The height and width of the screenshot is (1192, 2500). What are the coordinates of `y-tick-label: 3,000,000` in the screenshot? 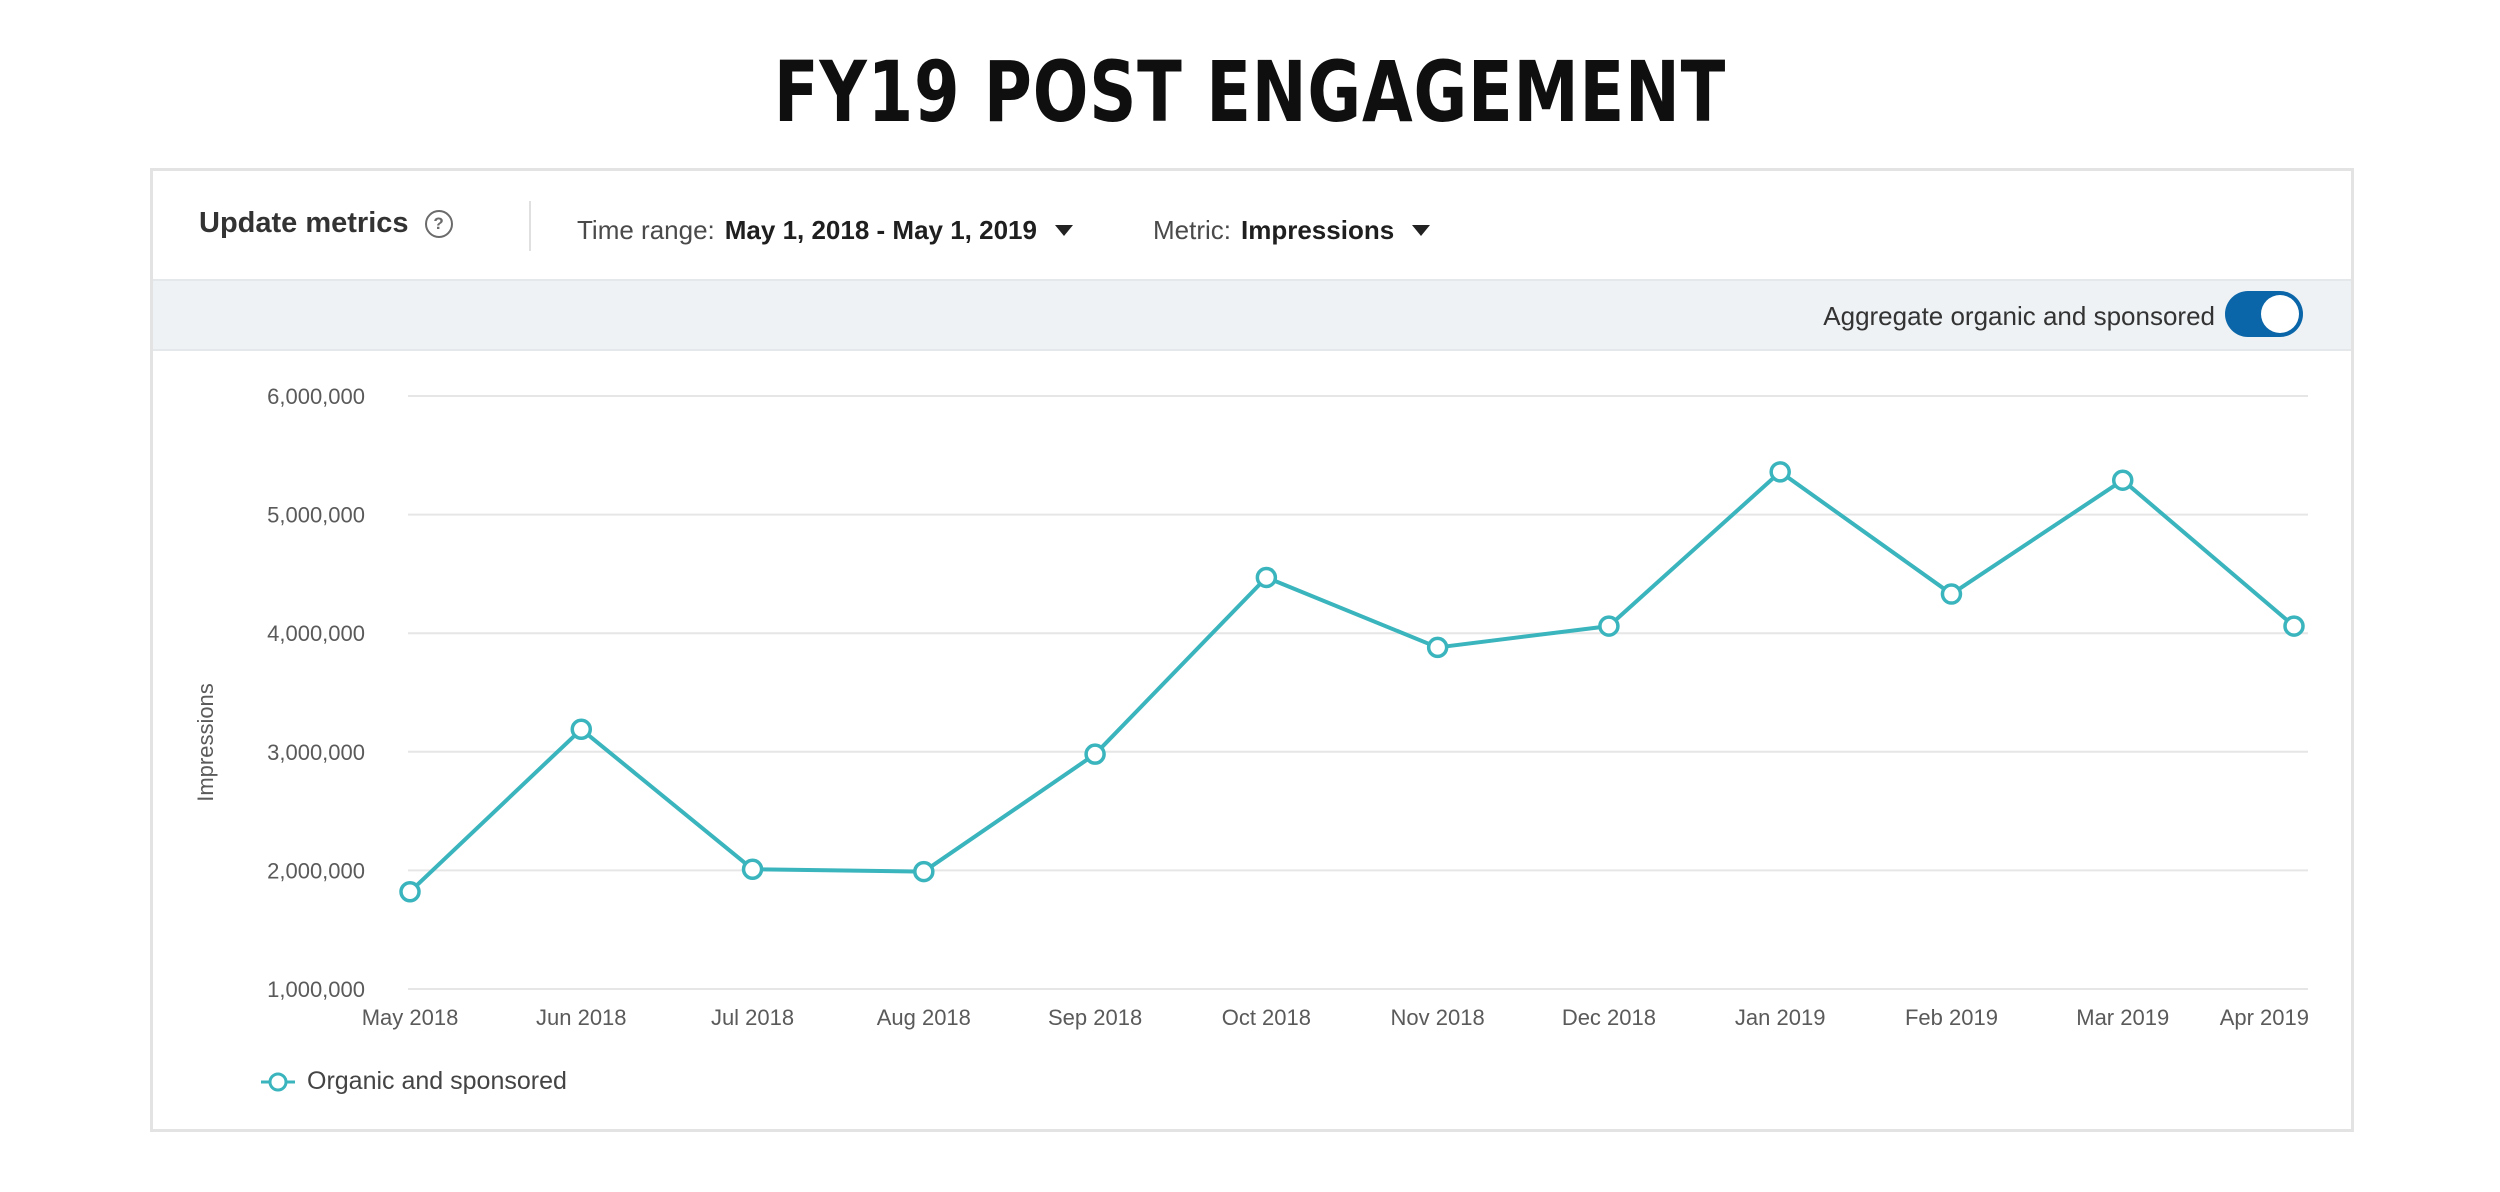 It's located at (316, 752).